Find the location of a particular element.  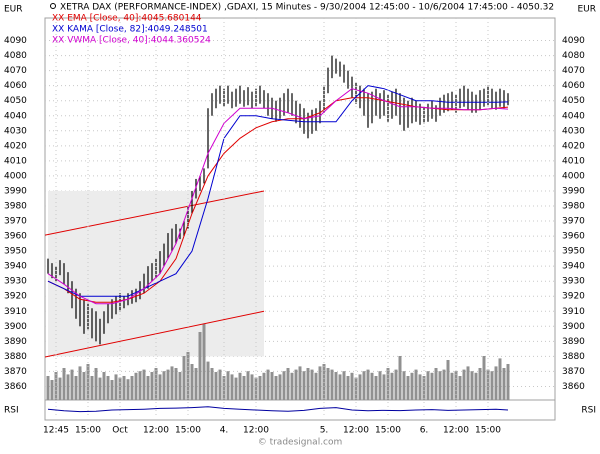

y-tick-label-left: 4030 is located at coordinates (15, 131).